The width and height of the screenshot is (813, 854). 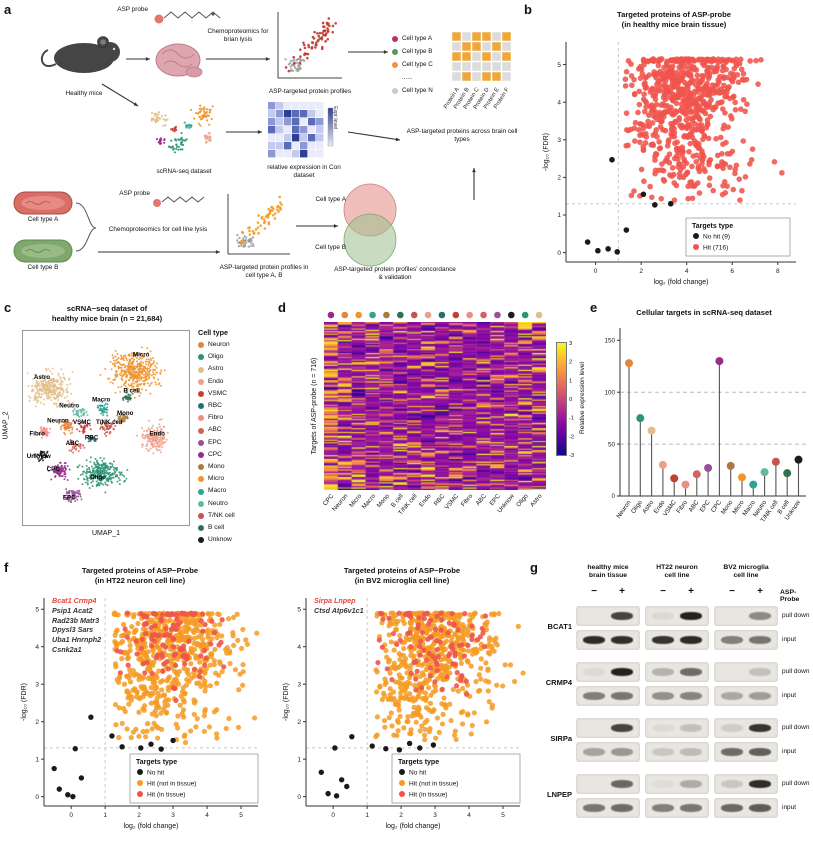 What do you see at coordinates (339, 606) in the screenshot?
I see `bv2-gene-annotations: Sirpa Lnpep Ctsd Atp6v1c1` at bounding box center [339, 606].